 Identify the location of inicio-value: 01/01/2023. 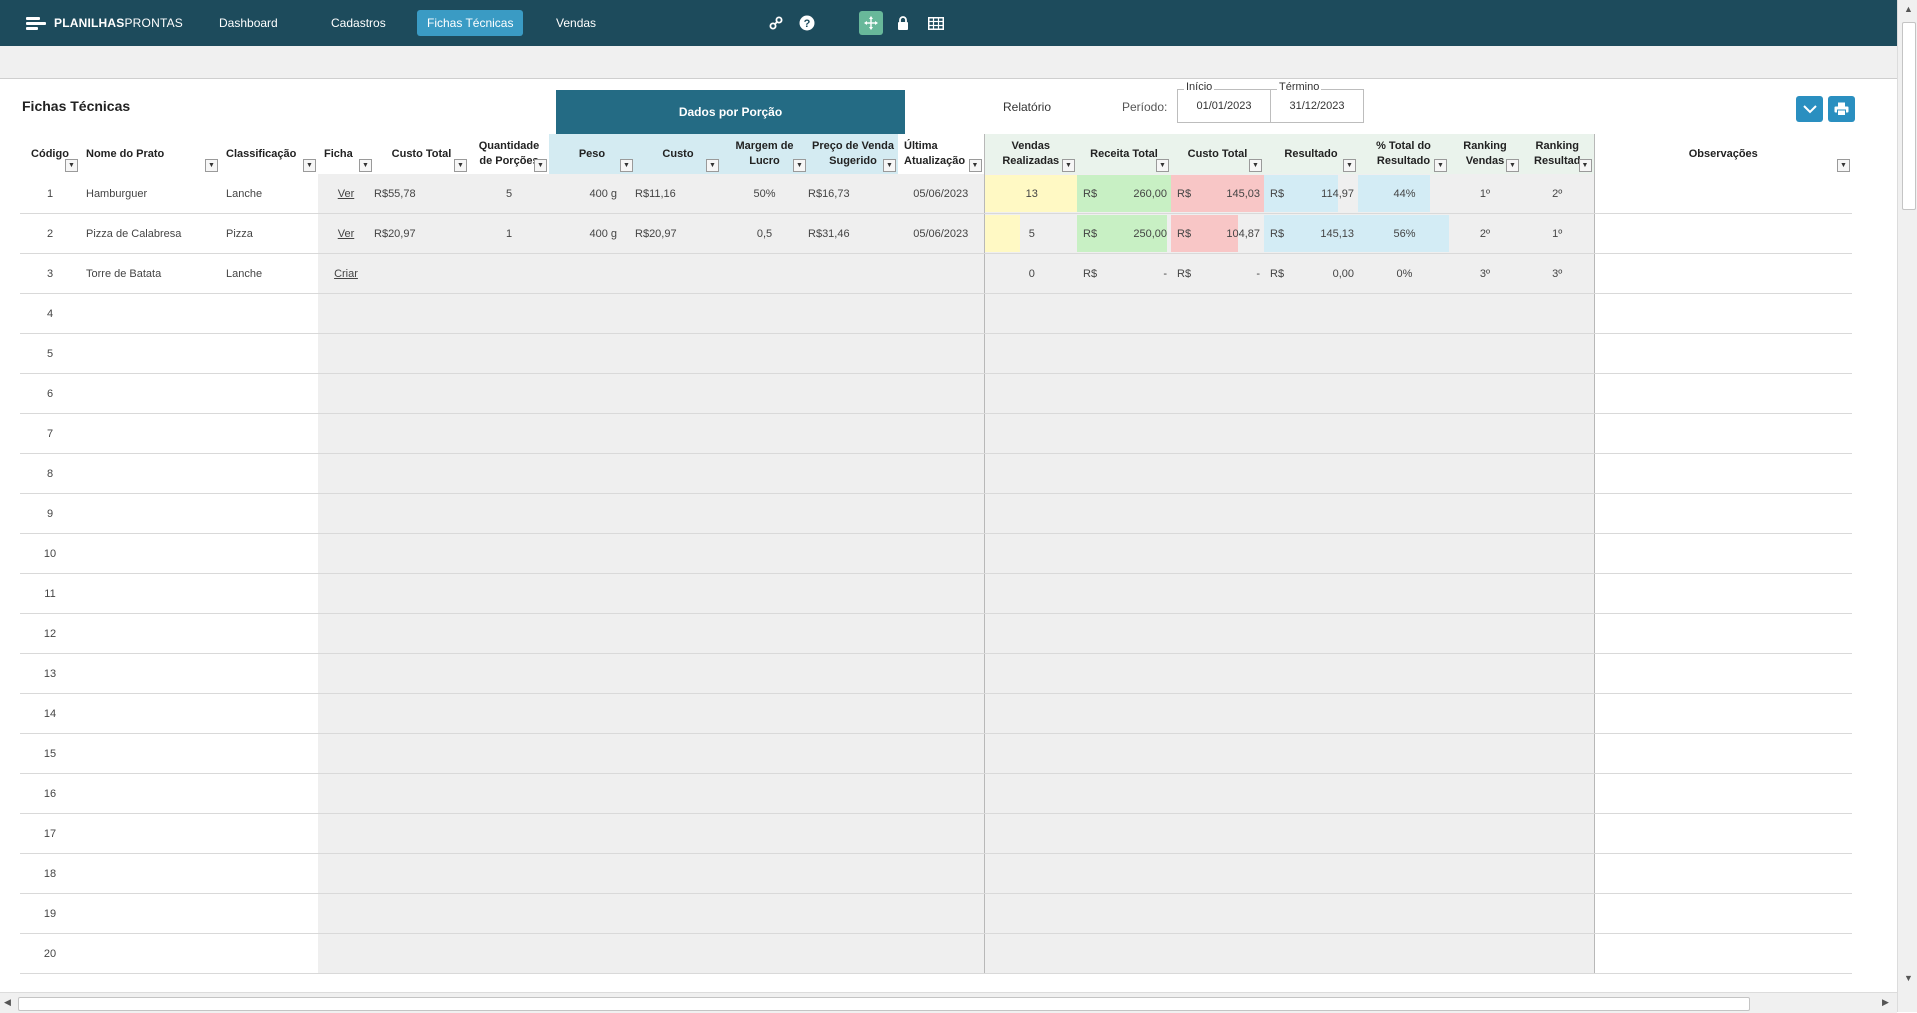
(1224, 106).